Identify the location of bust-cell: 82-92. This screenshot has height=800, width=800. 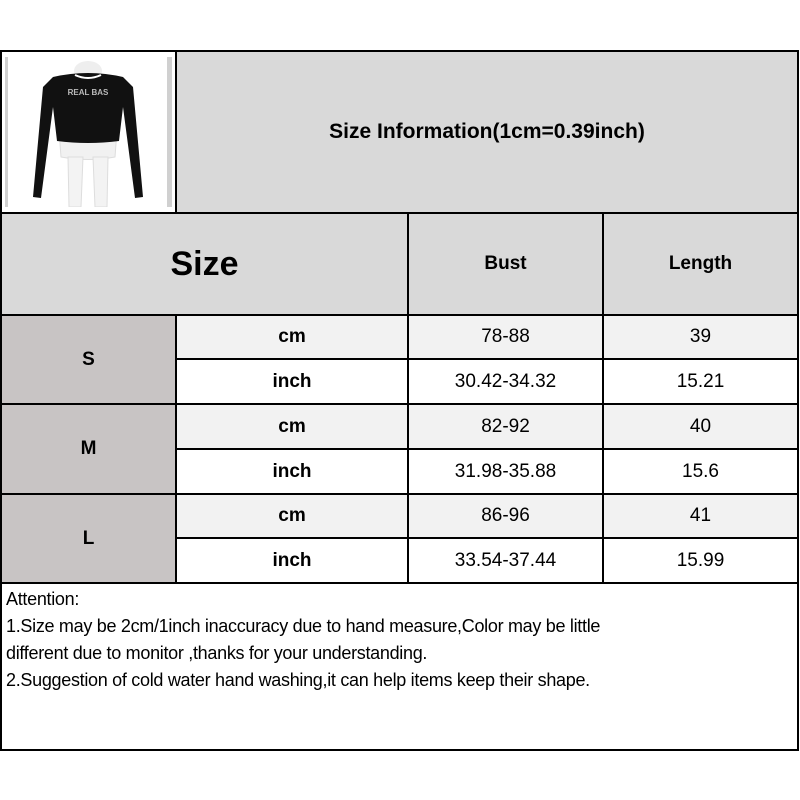
(505, 426).